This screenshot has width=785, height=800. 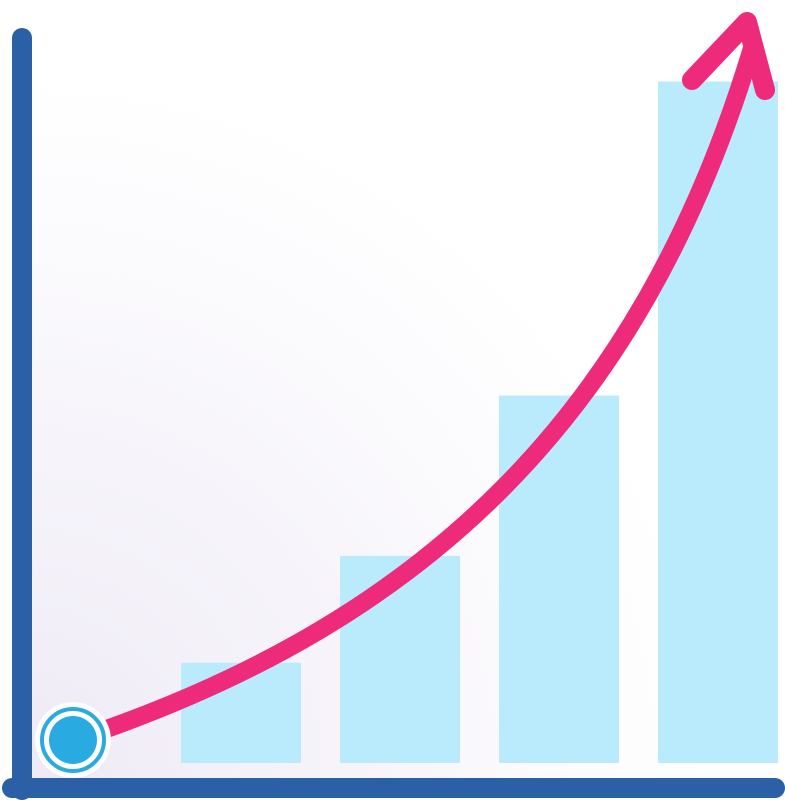 I want to click on start-marker-dot, so click(x=73, y=740).